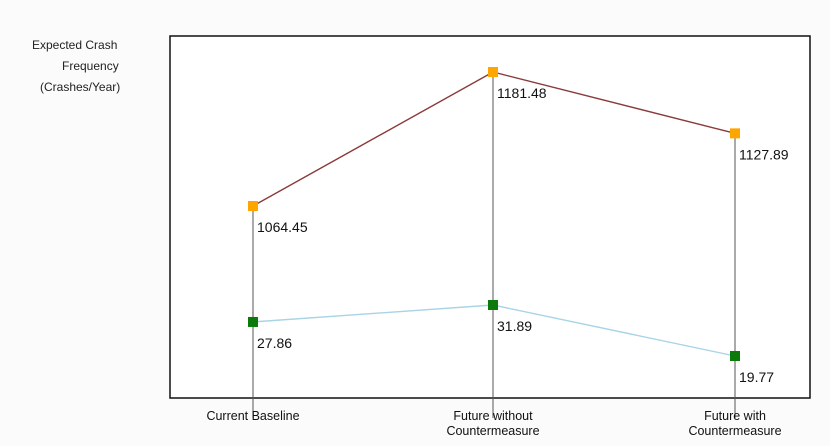 Image resolution: width=830 pixels, height=446 pixels. What do you see at coordinates (90, 66) in the screenshot?
I see `y-axis-label-line-2: Frequency` at bounding box center [90, 66].